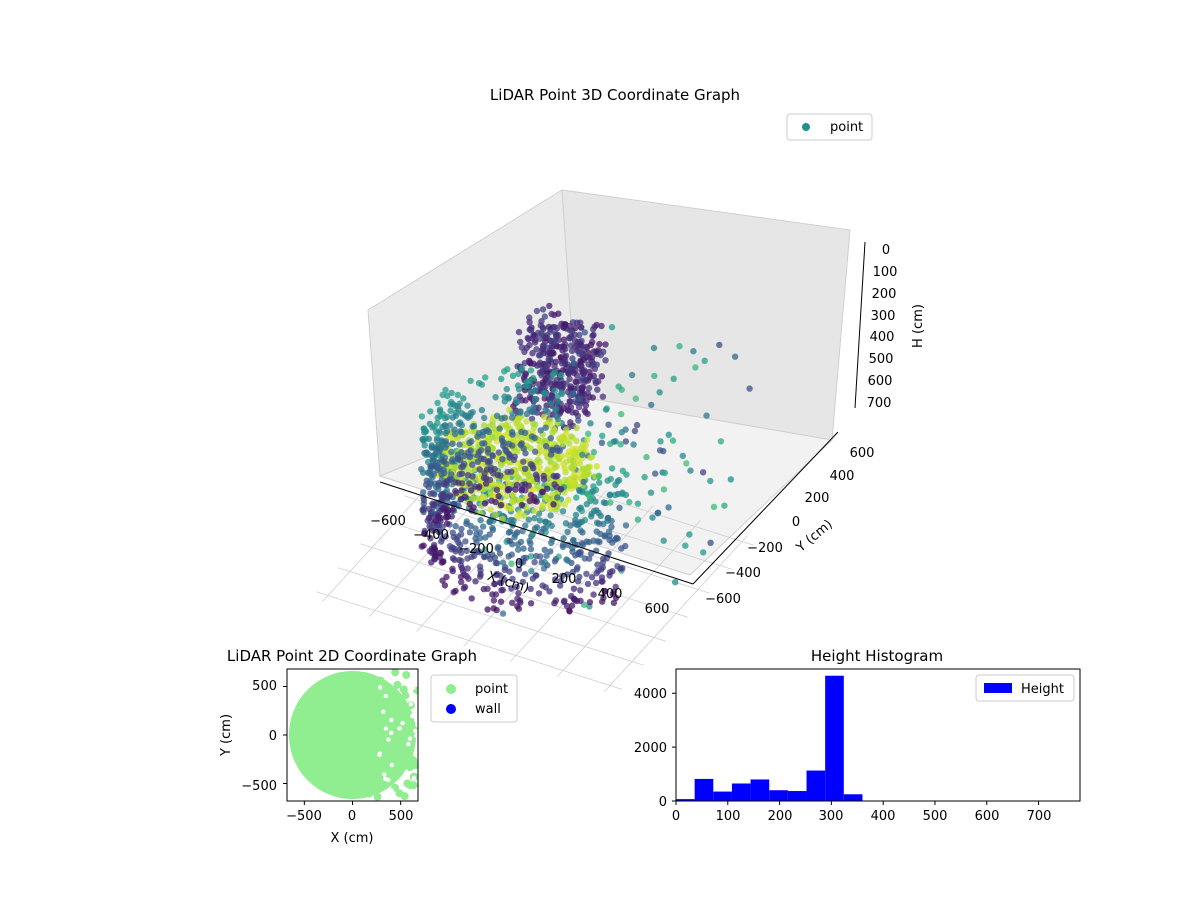 Image resolution: width=1200 pixels, height=900 pixels. Describe the element at coordinates (806, 127) in the screenshot. I see `legend-3d-marker` at that location.